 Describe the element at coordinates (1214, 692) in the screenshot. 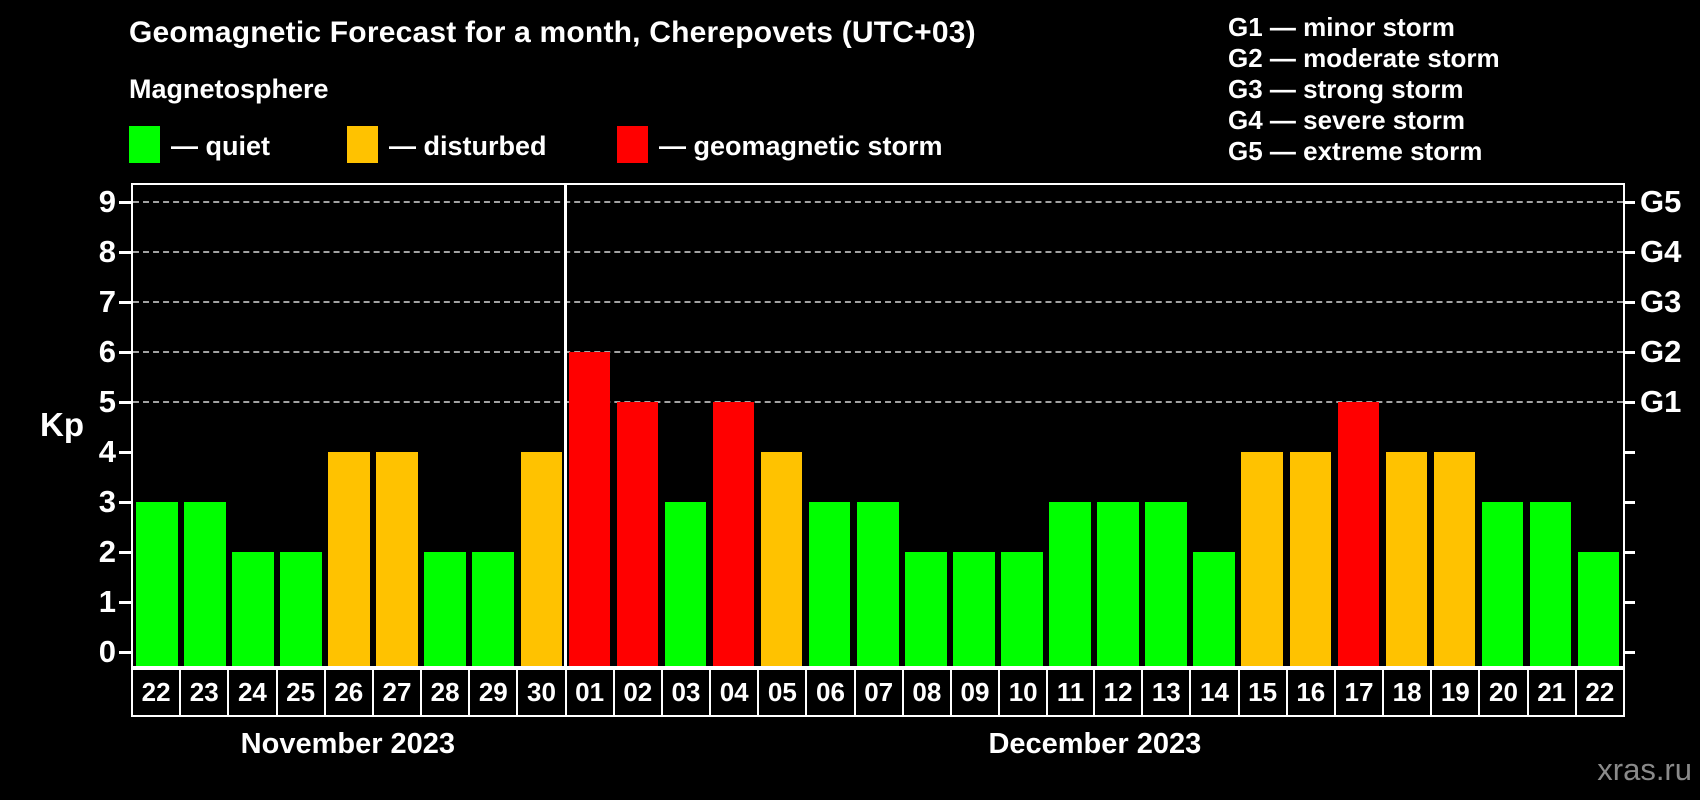

I see `date-cell-dec-14: 14` at that location.